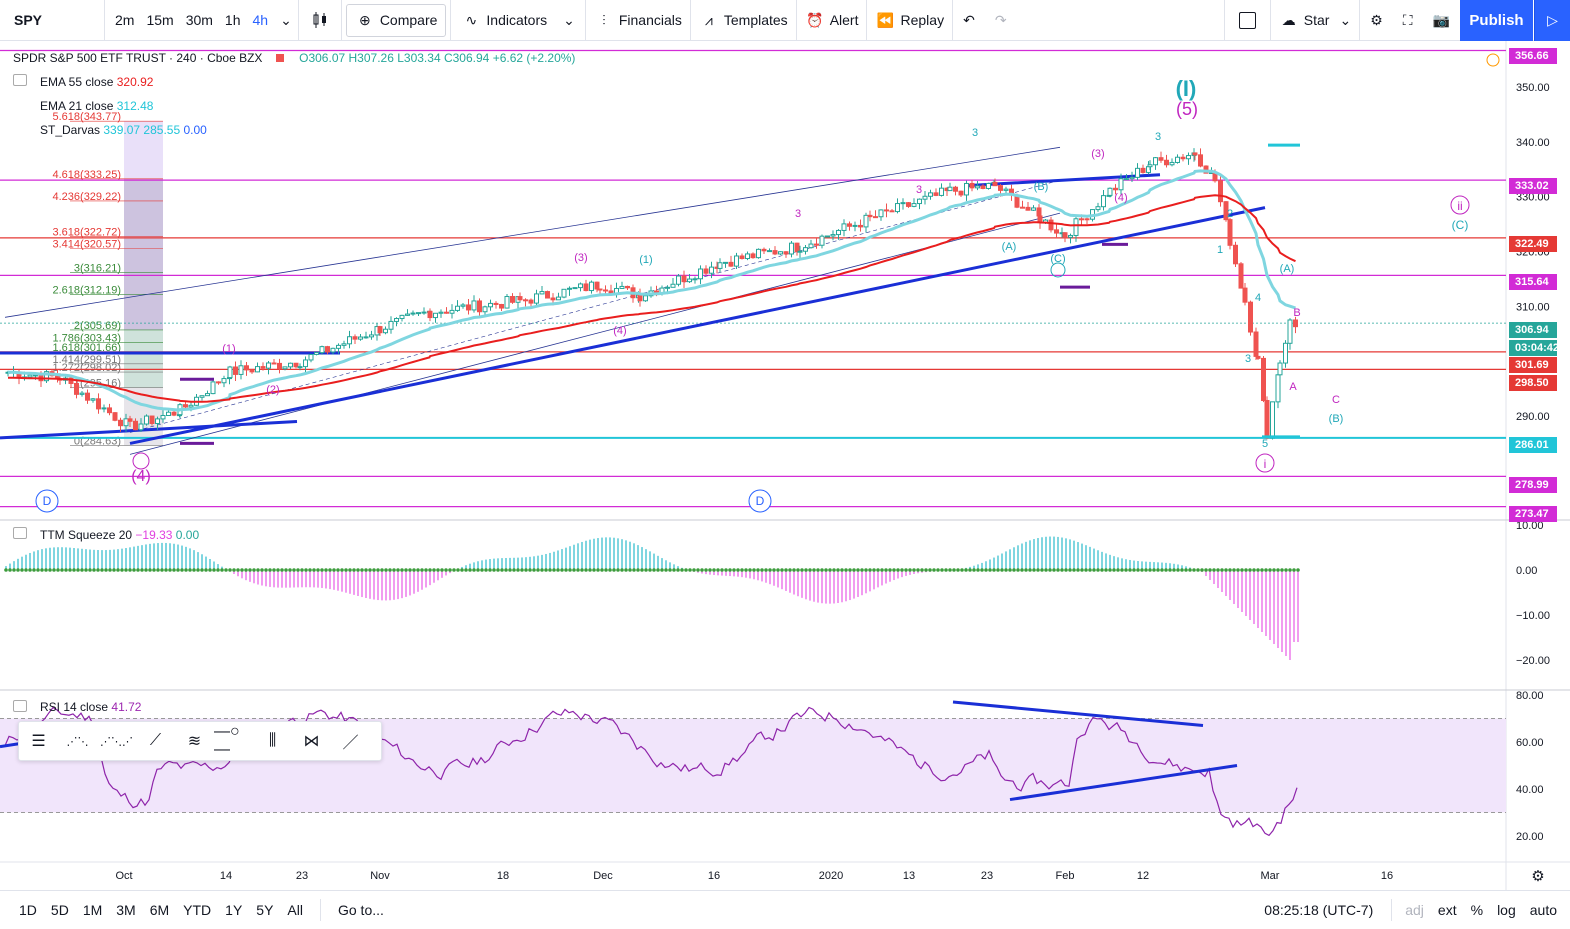 The height and width of the screenshot is (929, 1570). What do you see at coordinates (77, 741) in the screenshot?
I see `abc-pattern-tool: ⋰⋱` at bounding box center [77, 741].